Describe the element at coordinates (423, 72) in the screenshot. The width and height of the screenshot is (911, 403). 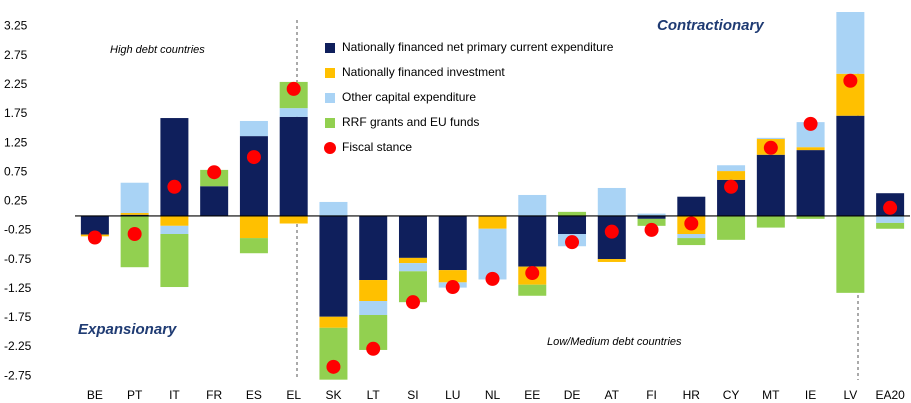
I see `legend-label: Nationally financed investment` at that location.